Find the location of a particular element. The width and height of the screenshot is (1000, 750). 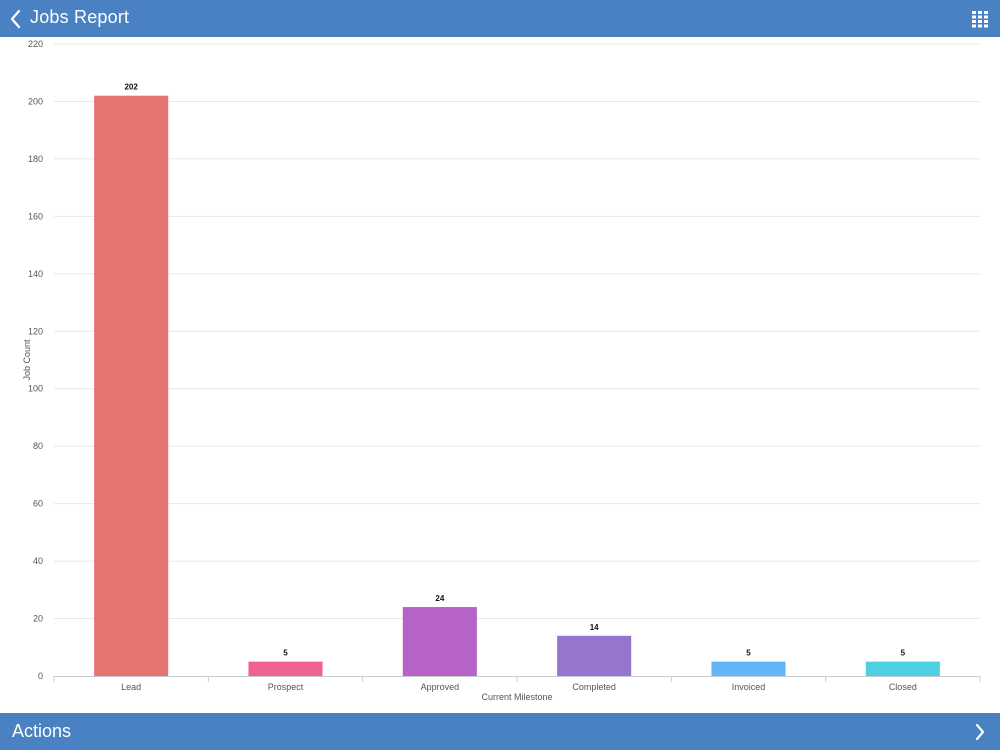

chevron-left-icon is located at coordinates (16, 19).